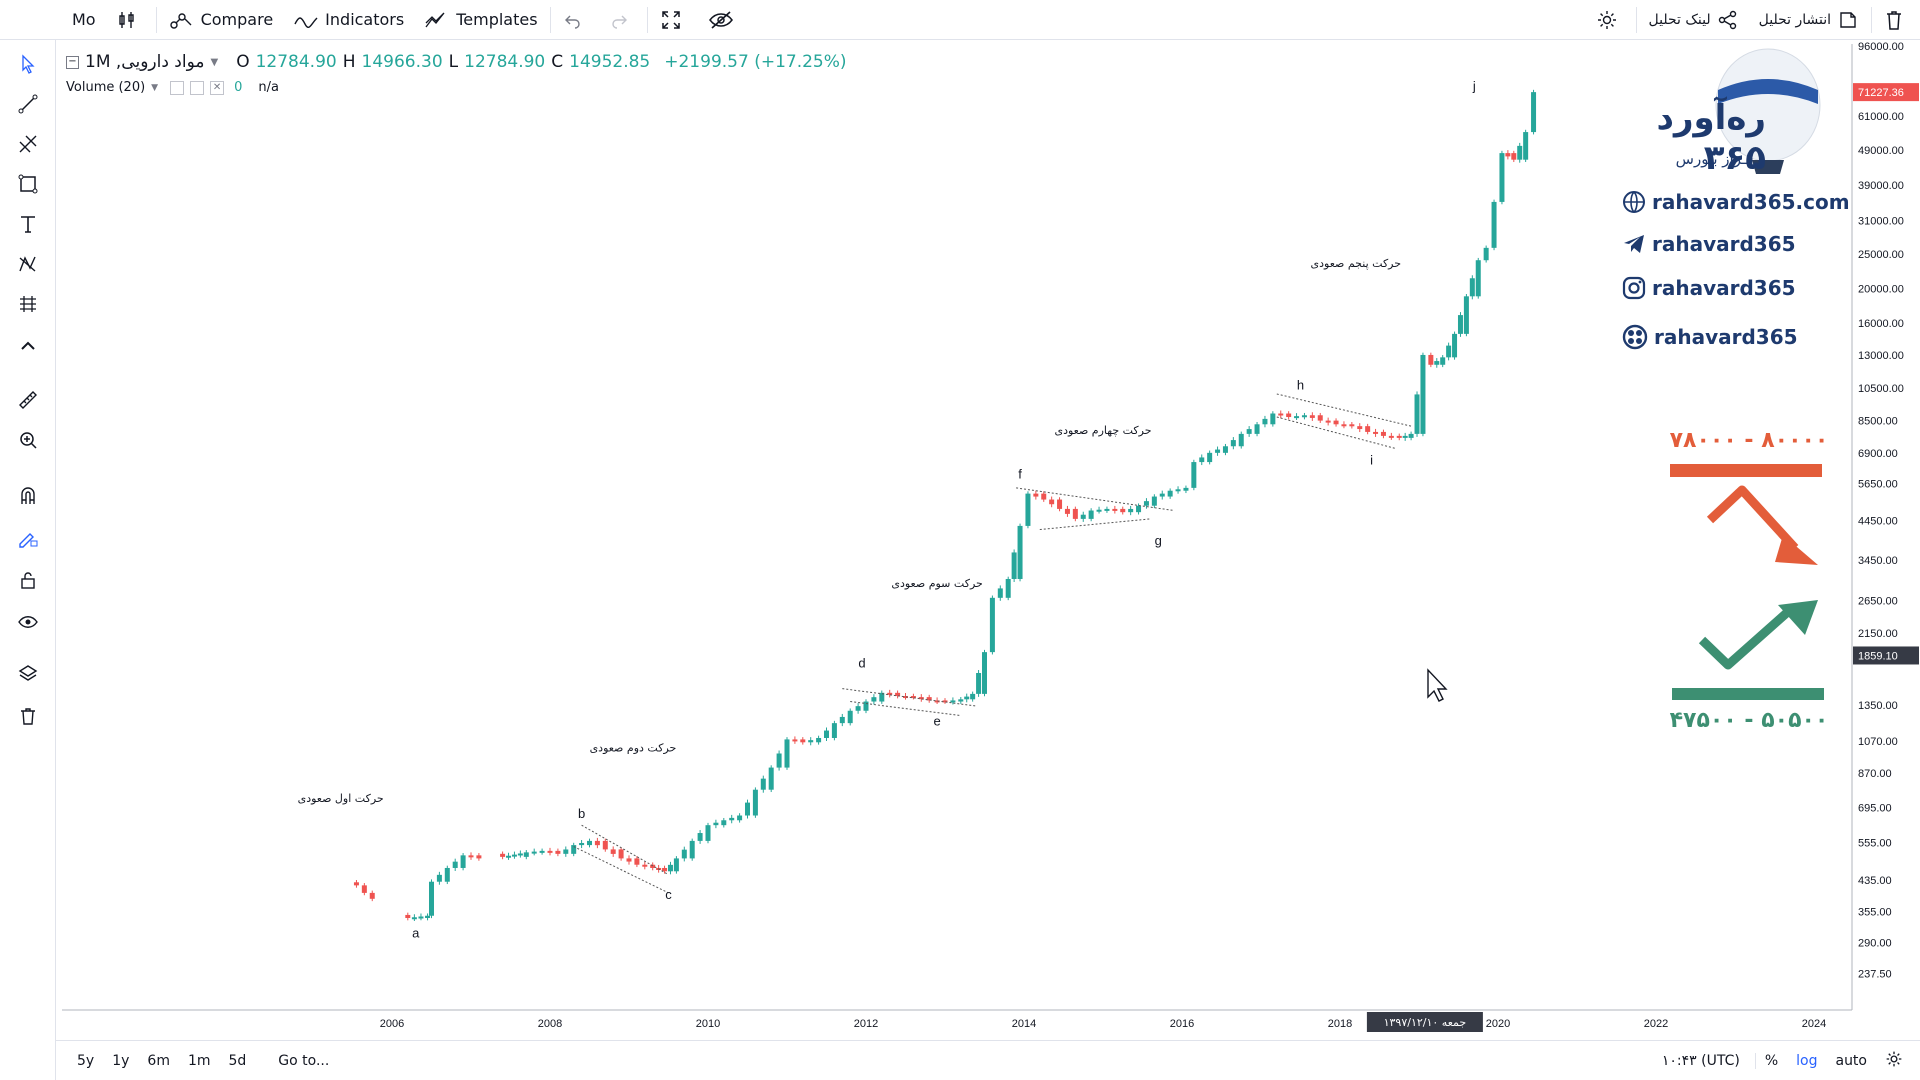 This screenshot has height=1080, width=1920. I want to click on wave-label-g: g, so click(1158, 540).